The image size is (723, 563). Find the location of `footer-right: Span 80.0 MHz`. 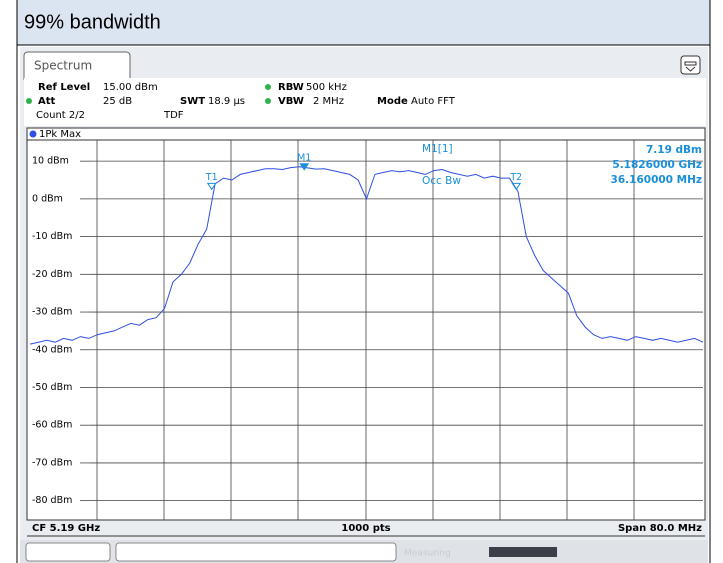

footer-right: Span 80.0 MHz is located at coordinates (660, 528).